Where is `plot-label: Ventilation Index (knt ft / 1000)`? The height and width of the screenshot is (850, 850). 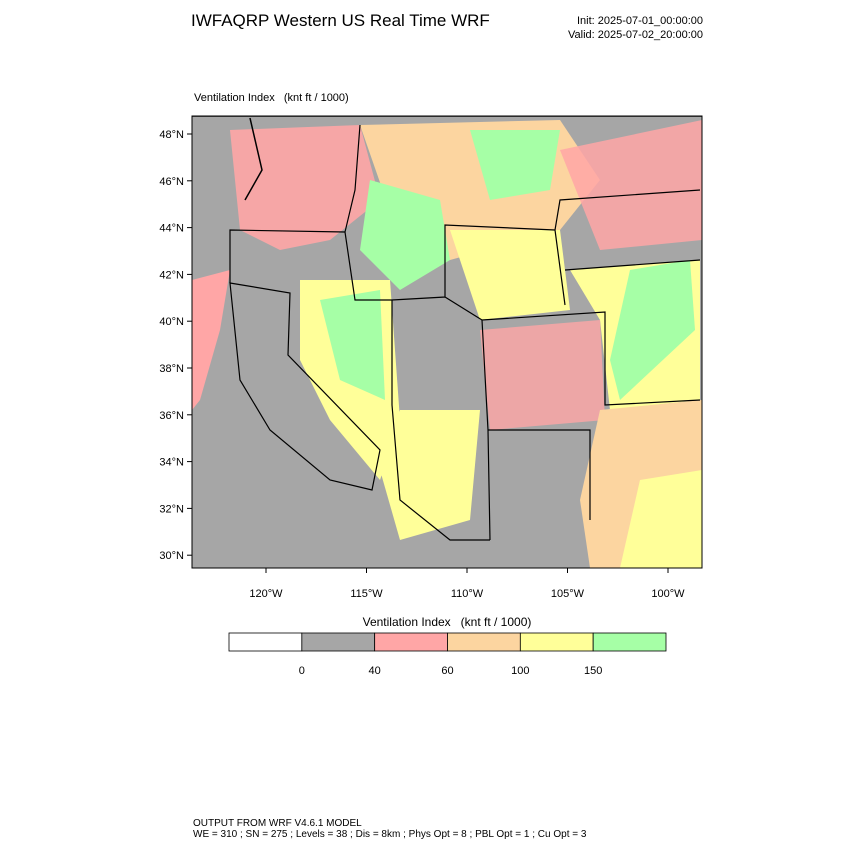
plot-label: Ventilation Index (knt ft / 1000) is located at coordinates (271, 98).